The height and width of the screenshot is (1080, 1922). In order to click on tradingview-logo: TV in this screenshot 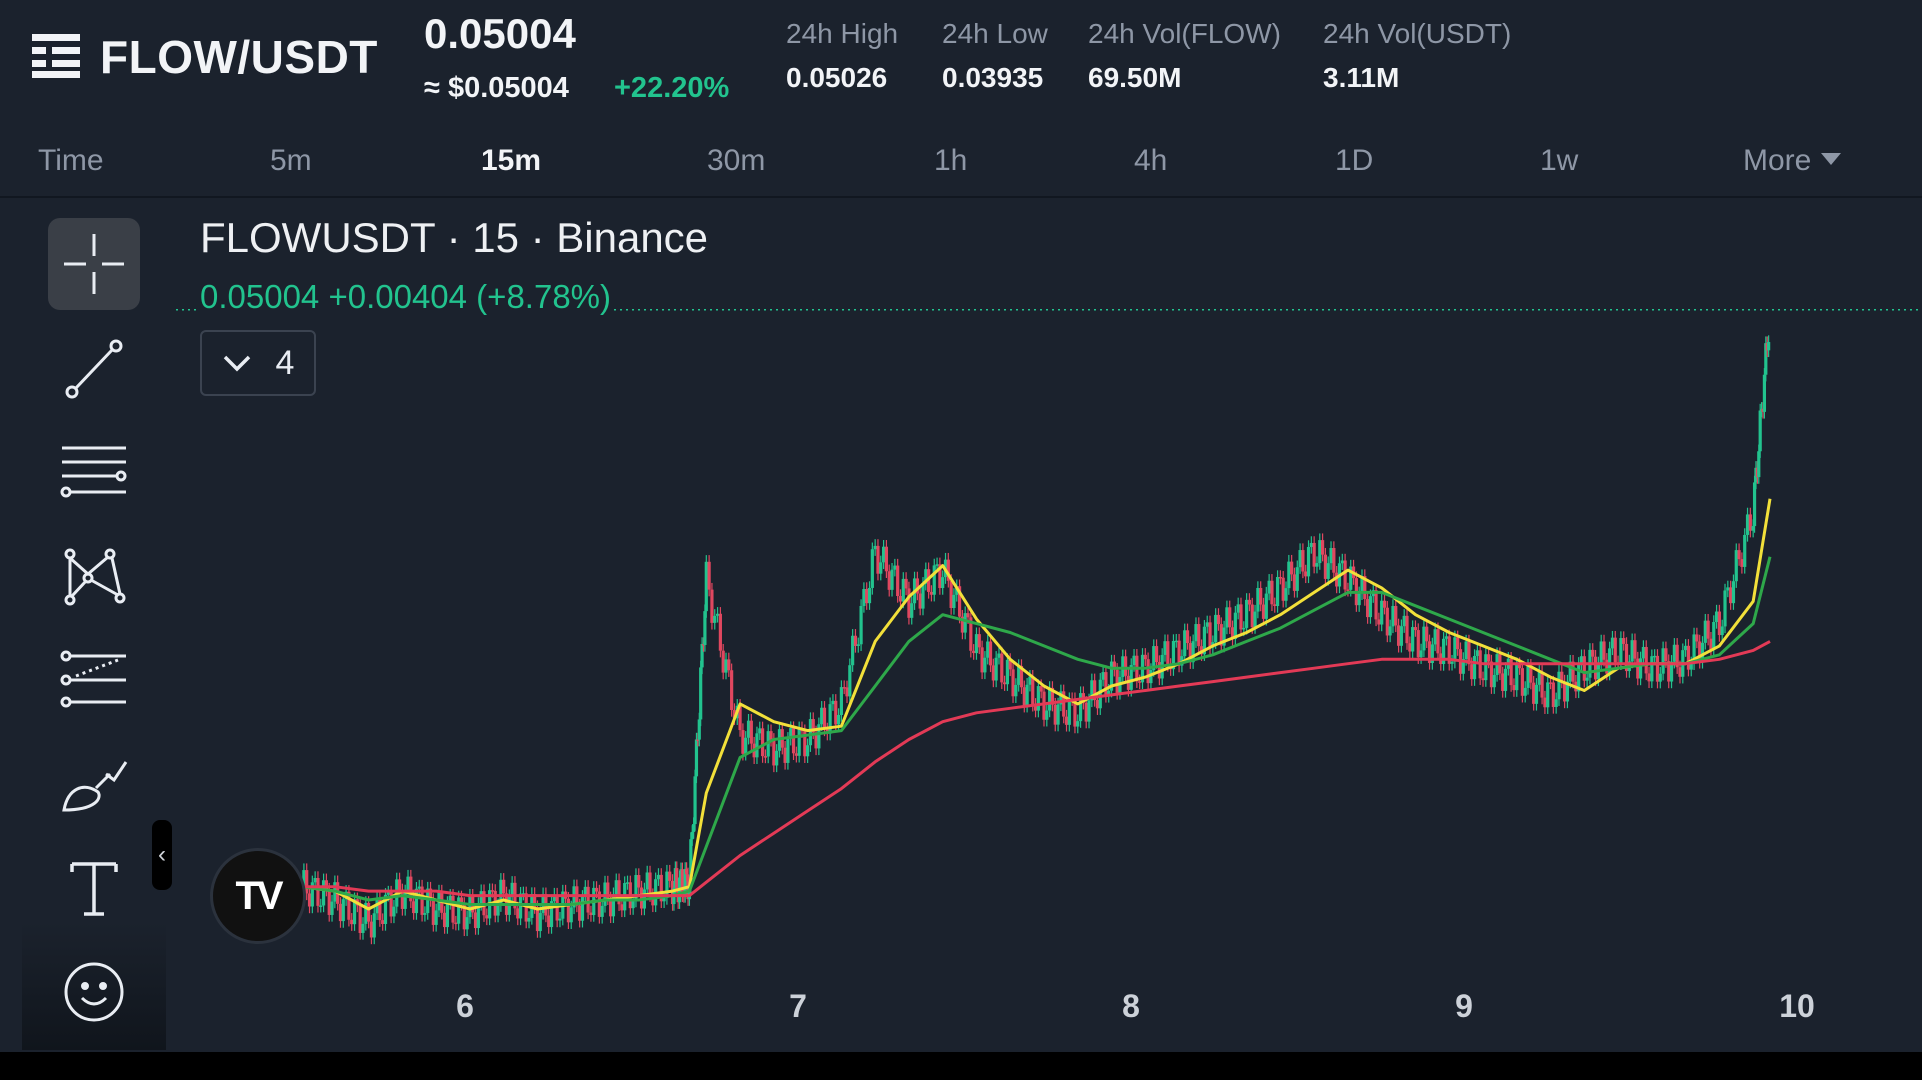, I will do `click(258, 896)`.